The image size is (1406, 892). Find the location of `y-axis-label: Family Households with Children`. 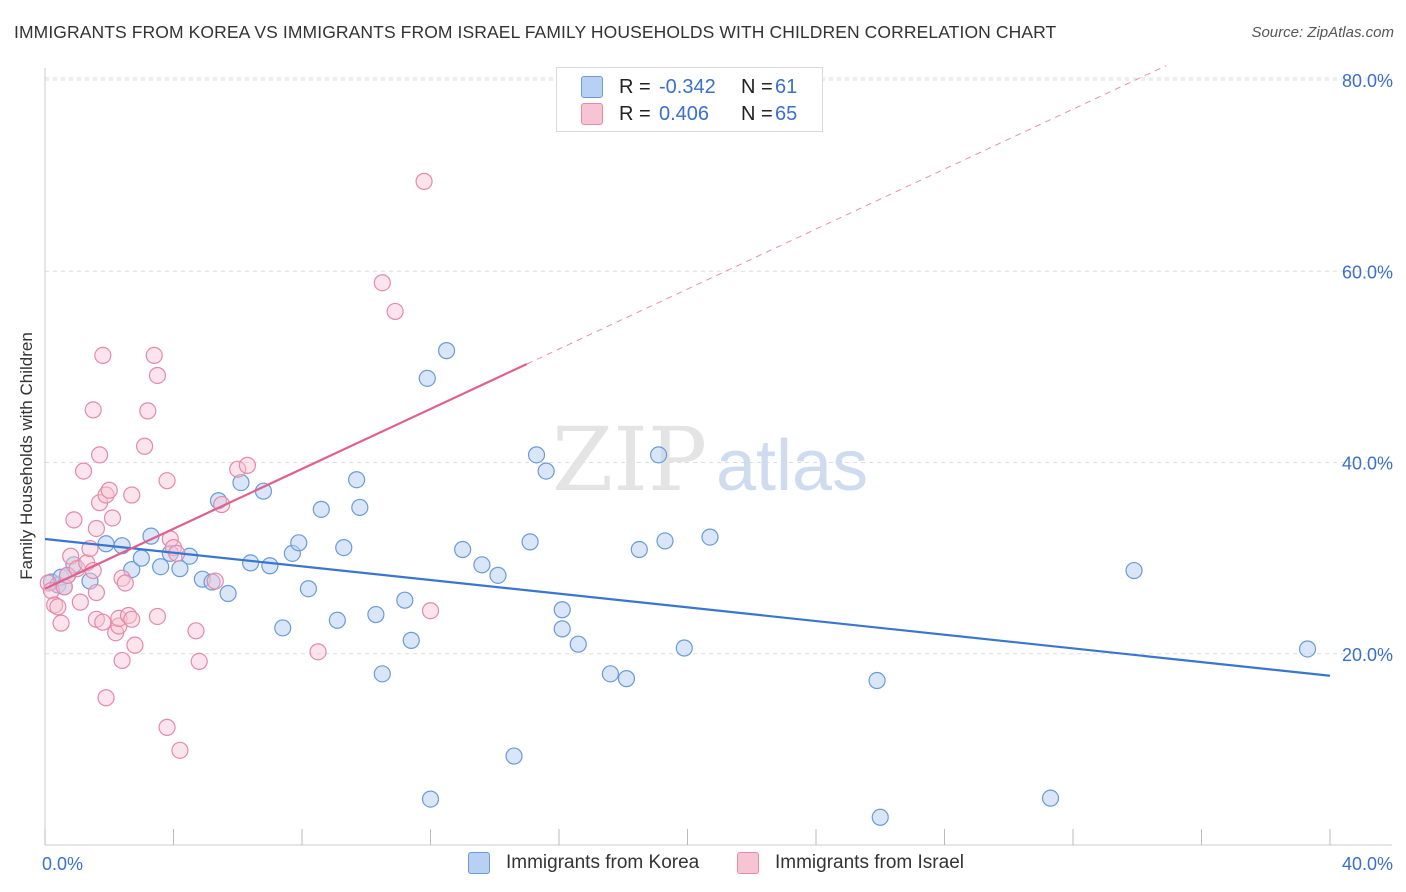

y-axis-label: Family Households with Children is located at coordinates (26, 456).